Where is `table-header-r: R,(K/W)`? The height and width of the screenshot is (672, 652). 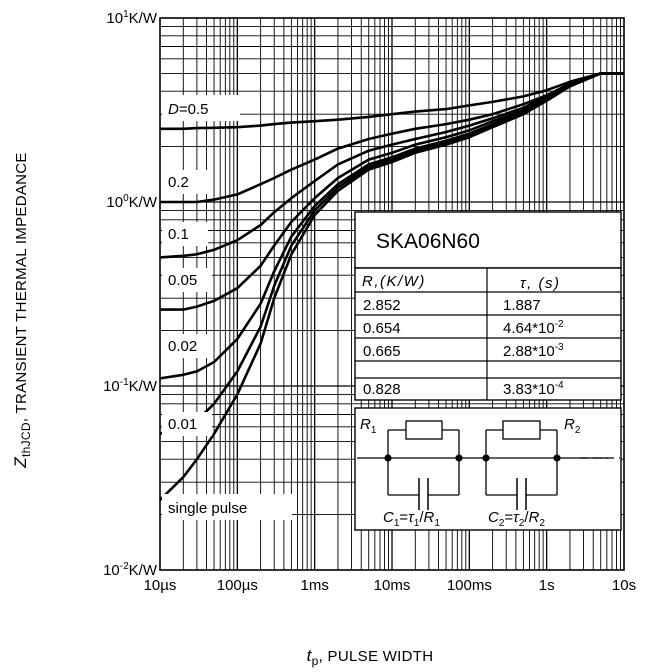 table-header-r: R,(K/W) is located at coordinates (394, 281).